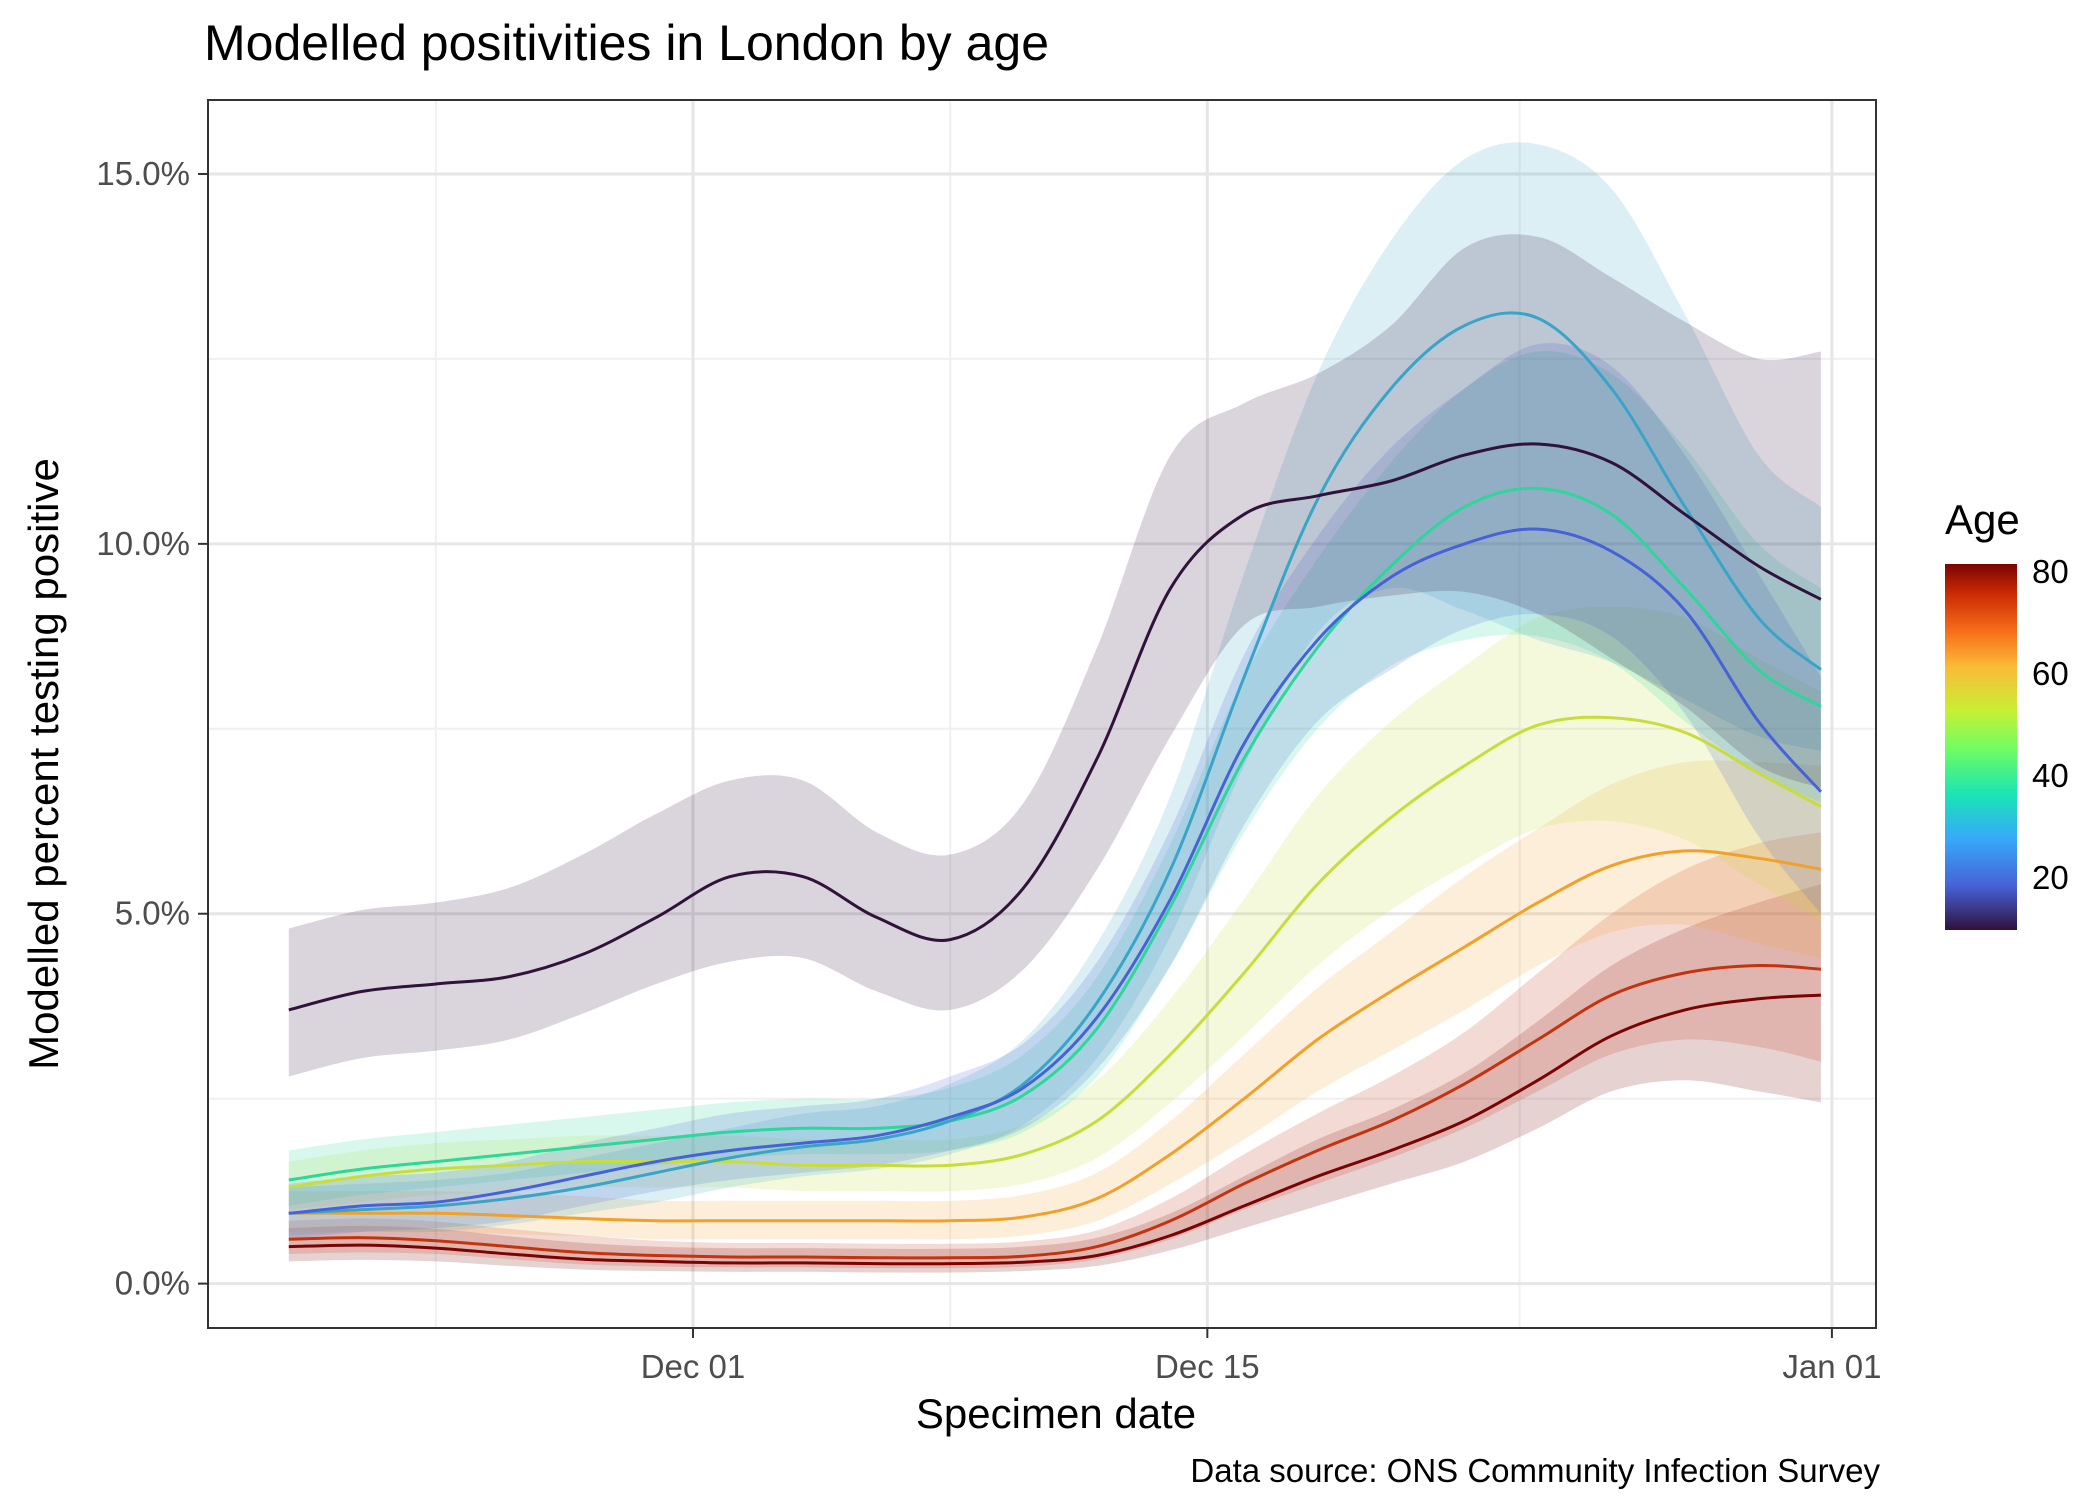 Image resolution: width=2100 pixels, height=1500 pixels. What do you see at coordinates (43, 764) in the screenshot?
I see `y-axis-label: Modelled percent testing positive` at bounding box center [43, 764].